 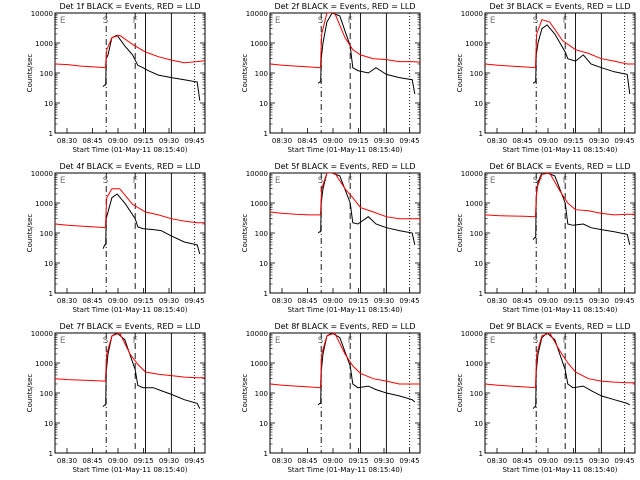 I want to click on panel-title: Det 5f BLACK = Events, RED = LLD, so click(x=344, y=166).